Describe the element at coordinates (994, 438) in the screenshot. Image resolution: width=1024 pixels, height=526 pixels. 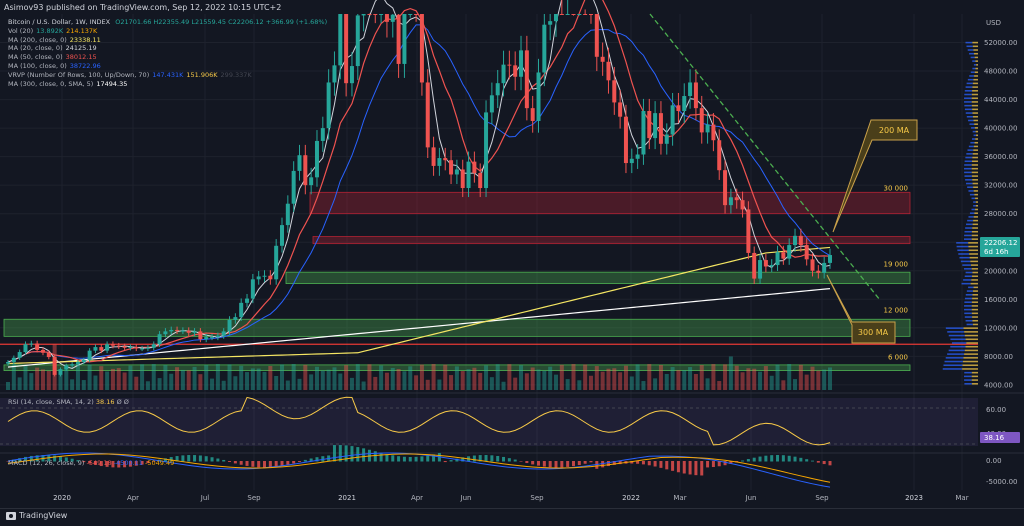
I see `rsi-badge-value: 38.16` at that location.